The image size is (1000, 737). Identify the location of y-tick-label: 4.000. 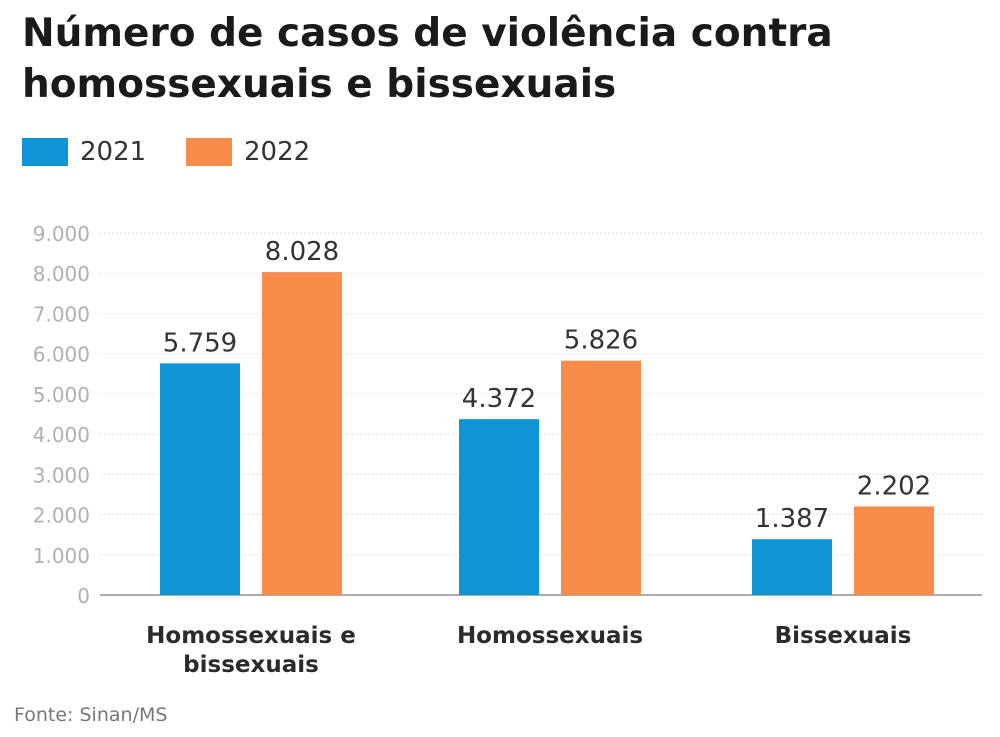
(61, 435).